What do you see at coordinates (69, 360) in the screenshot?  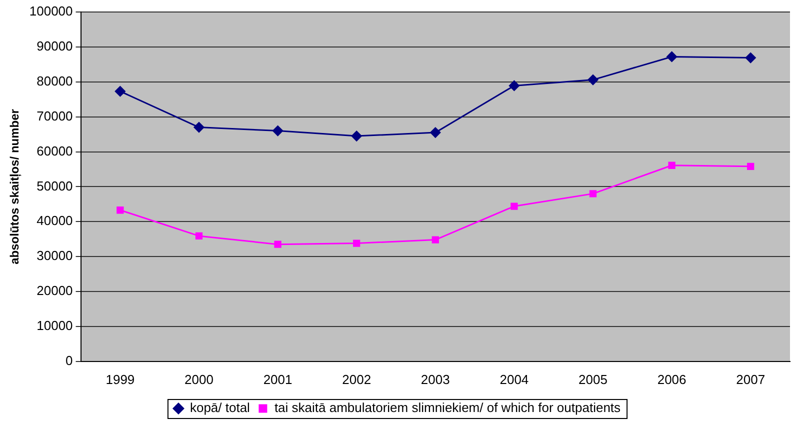 I see `y-tick-label: 0` at bounding box center [69, 360].